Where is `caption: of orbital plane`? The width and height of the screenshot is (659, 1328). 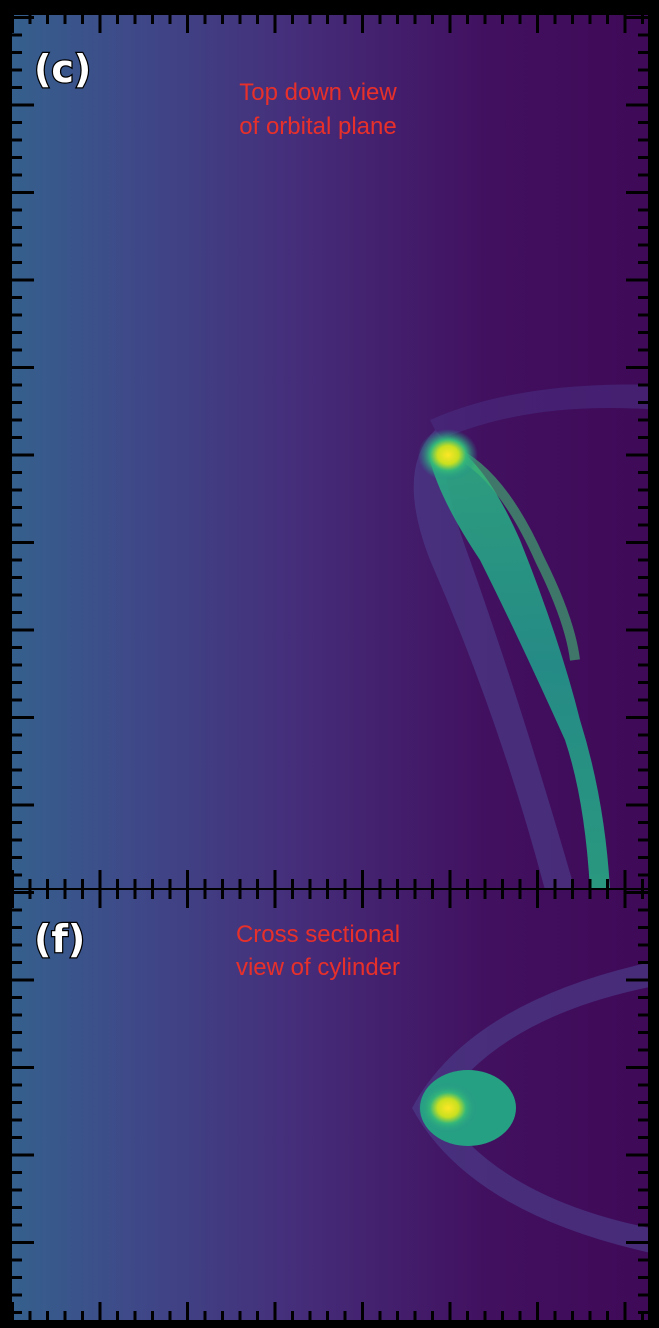
caption: of orbital plane is located at coordinates (317, 126).